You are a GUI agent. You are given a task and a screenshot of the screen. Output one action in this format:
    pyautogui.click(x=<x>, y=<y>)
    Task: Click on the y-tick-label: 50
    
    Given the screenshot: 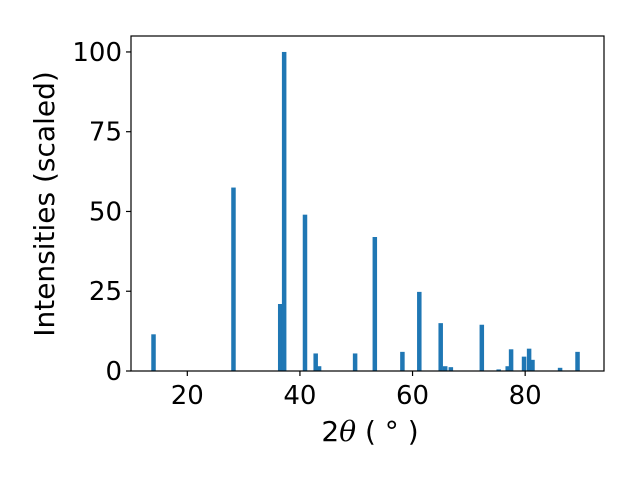 What is the action you would take?
    pyautogui.click(x=105, y=212)
    